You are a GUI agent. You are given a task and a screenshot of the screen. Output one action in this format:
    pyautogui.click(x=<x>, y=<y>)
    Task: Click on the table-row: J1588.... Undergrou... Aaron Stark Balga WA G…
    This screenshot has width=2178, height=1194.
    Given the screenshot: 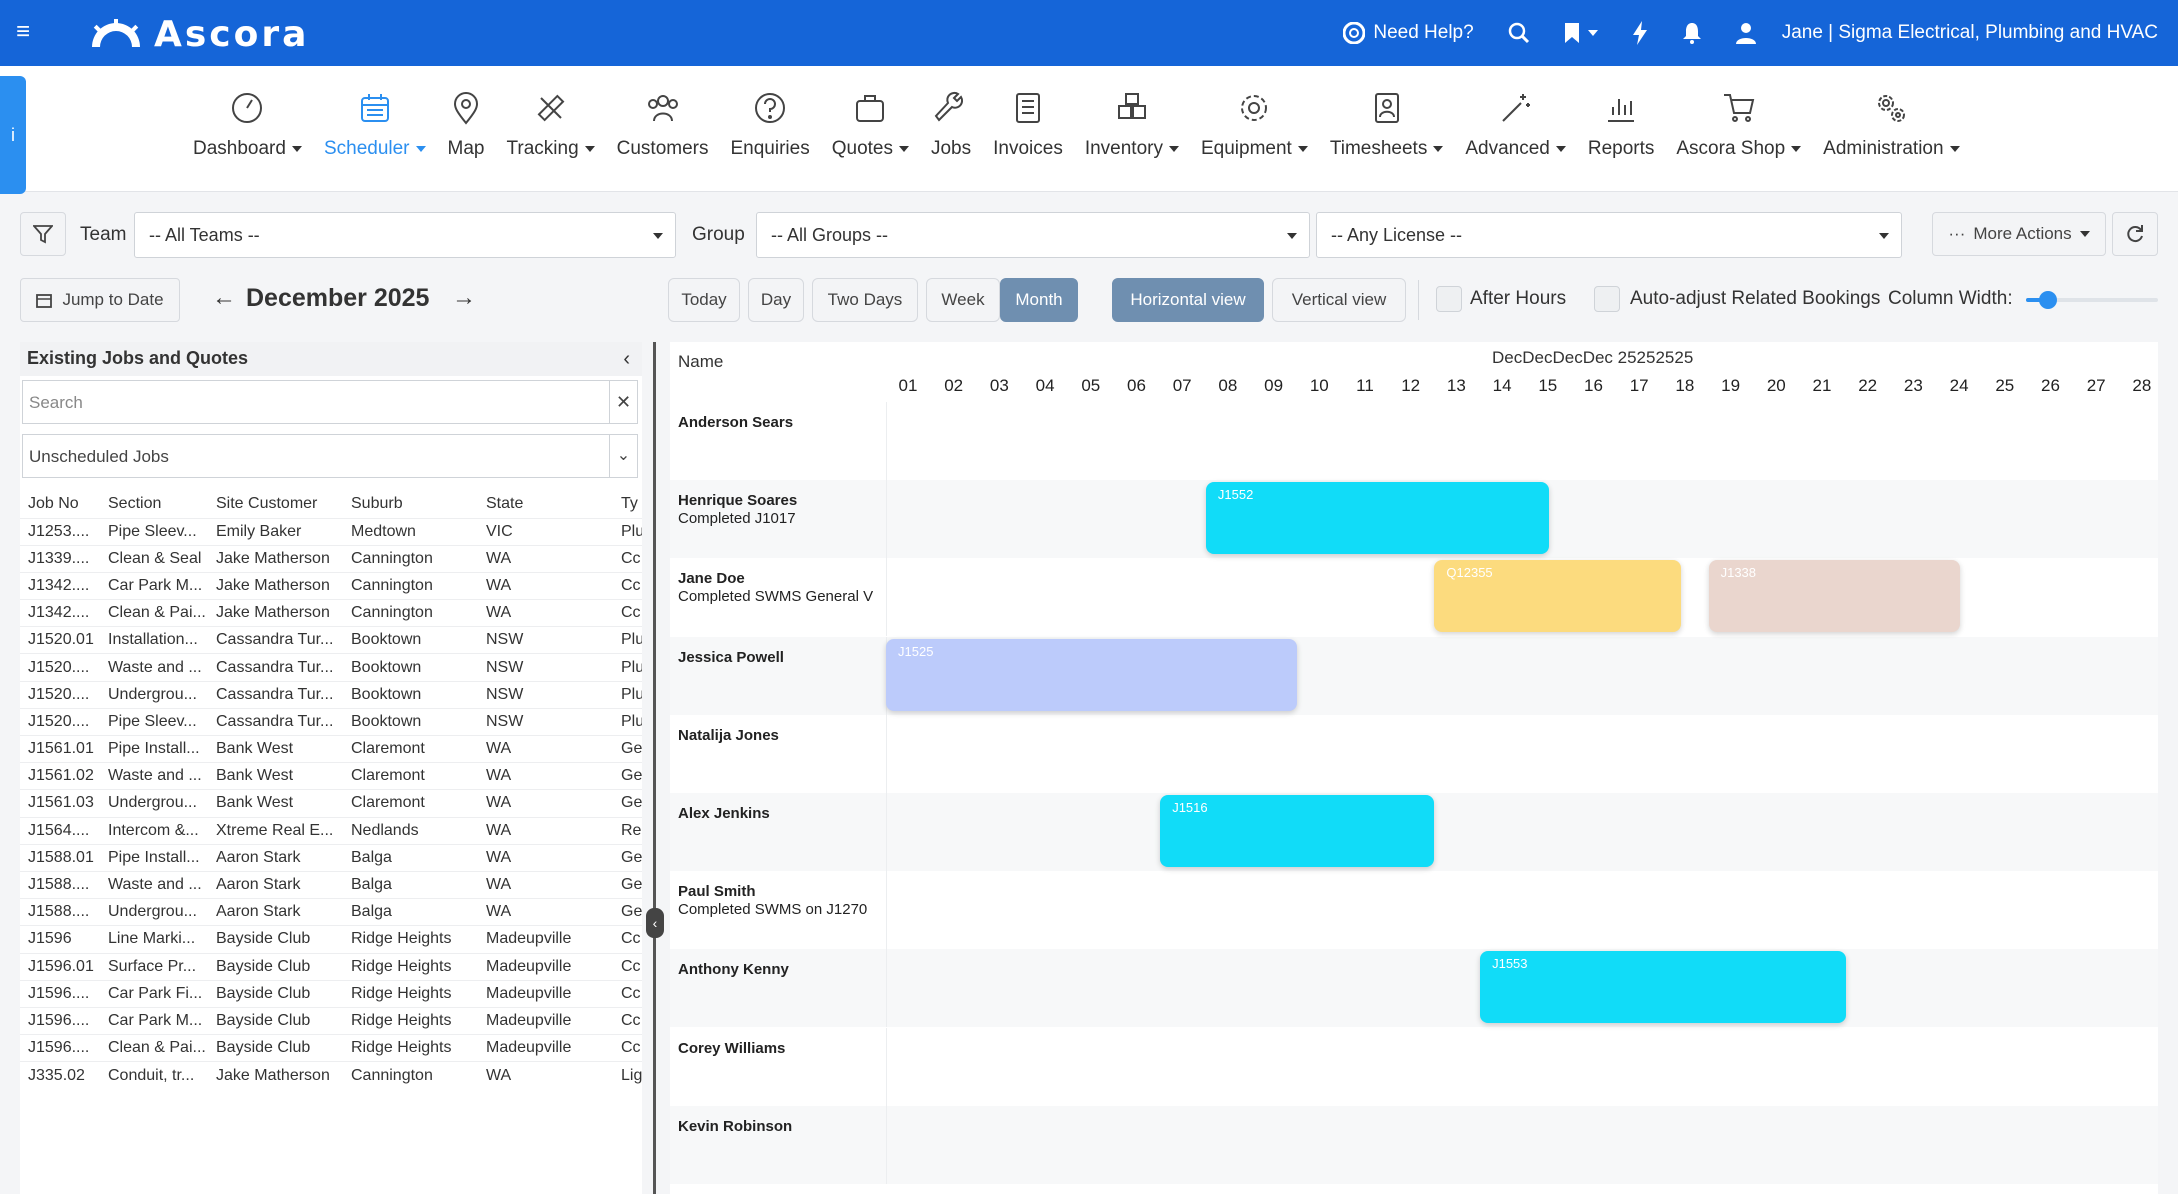 What is the action you would take?
    pyautogui.click(x=331, y=912)
    